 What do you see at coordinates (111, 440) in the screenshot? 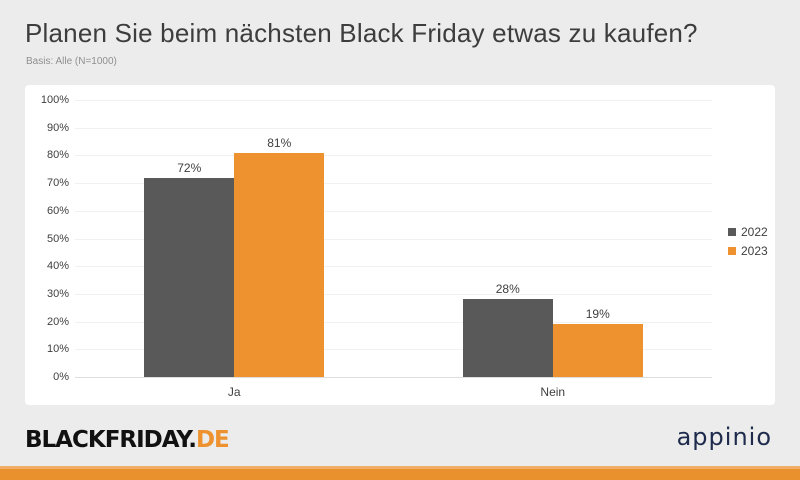
I see `blackfriday-logo-black-text: BLACKFRIDAY.` at bounding box center [111, 440].